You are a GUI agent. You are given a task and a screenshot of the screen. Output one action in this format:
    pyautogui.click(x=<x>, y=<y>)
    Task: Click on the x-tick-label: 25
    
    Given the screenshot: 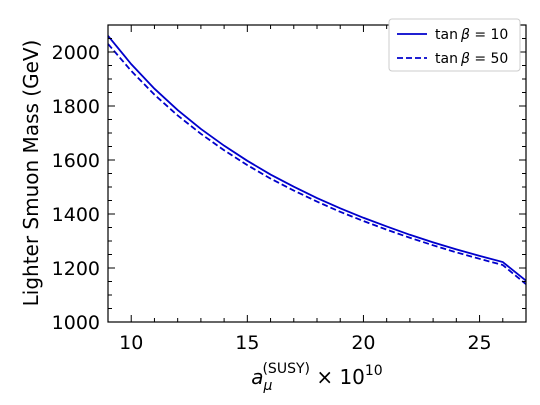 What is the action you would take?
    pyautogui.click(x=479, y=343)
    